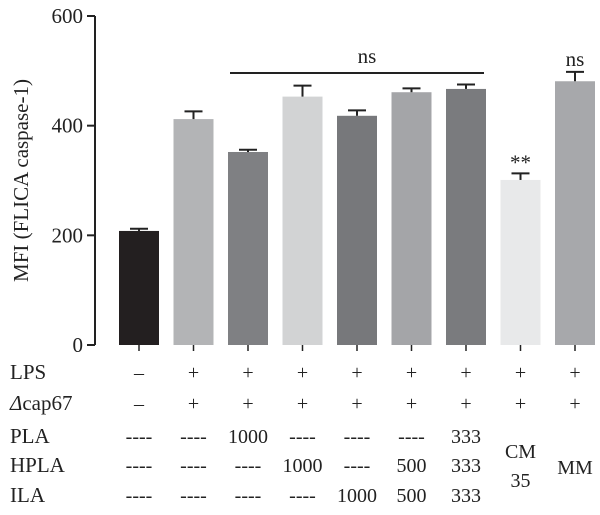 This screenshot has height=515, width=600. I want to click on significance-label: **, so click(520, 162).